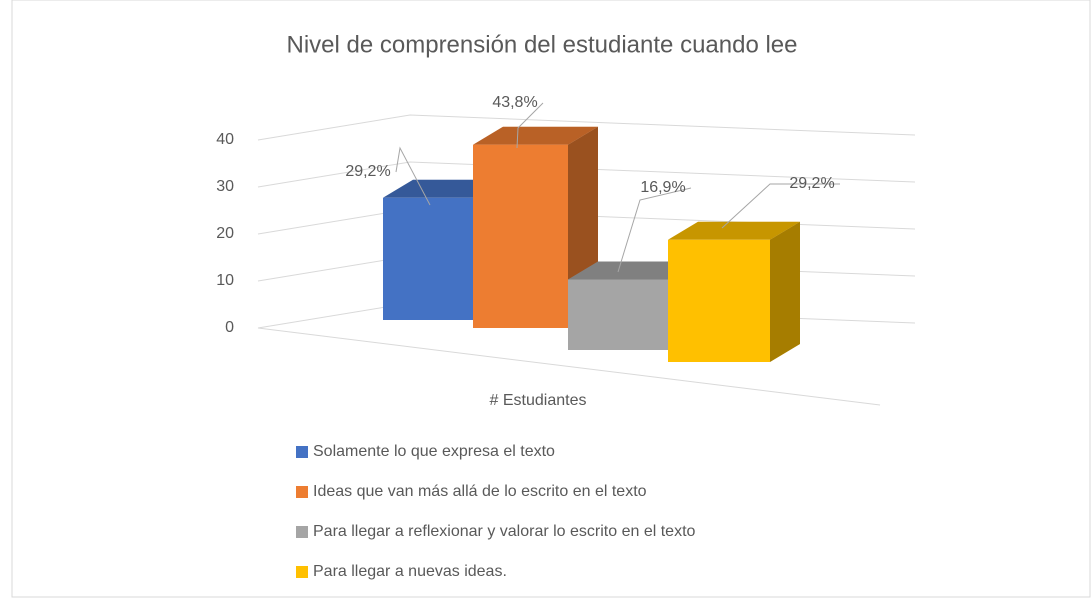  What do you see at coordinates (514, 102) in the screenshot?
I see `data-label: 43,8%` at bounding box center [514, 102].